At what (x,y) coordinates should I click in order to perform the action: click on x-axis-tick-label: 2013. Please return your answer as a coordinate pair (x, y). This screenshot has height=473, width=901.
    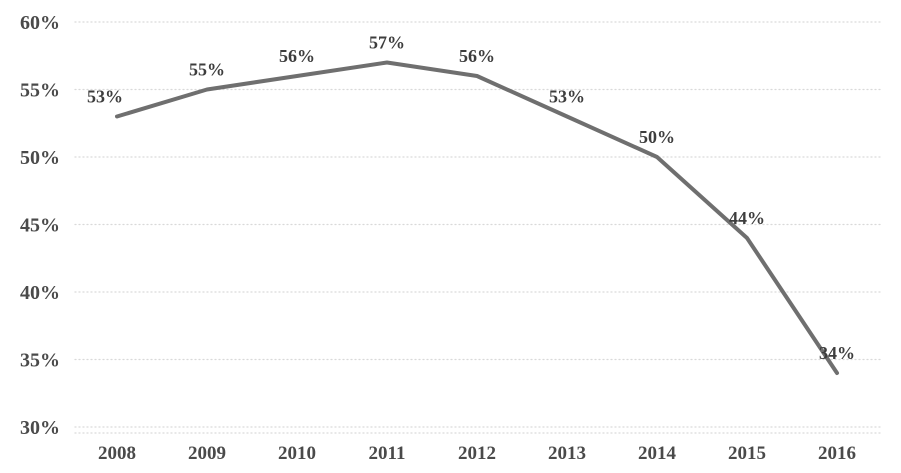
    Looking at the image, I should click on (567, 453).